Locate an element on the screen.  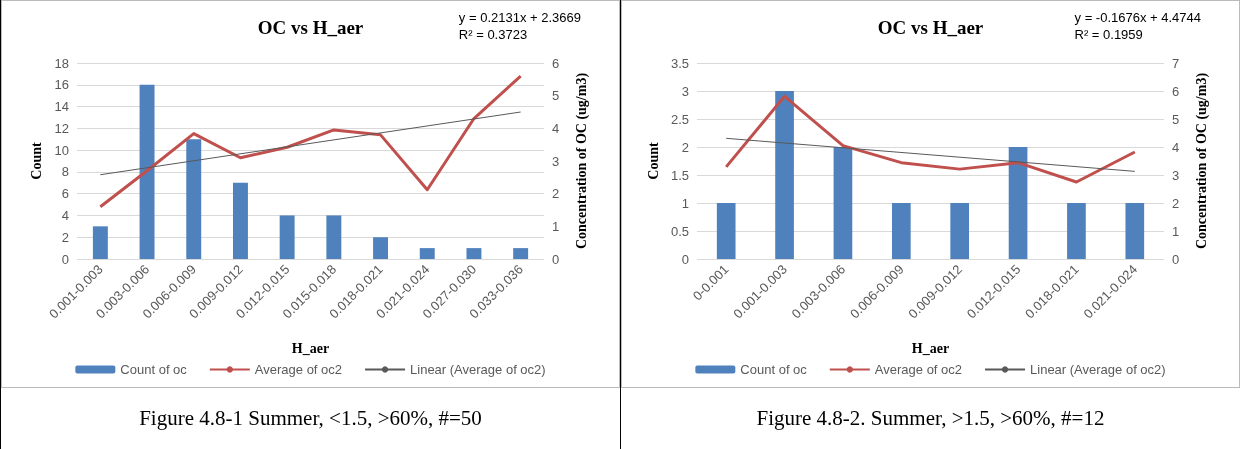
y-tick-label: 16 is located at coordinates (61, 85).